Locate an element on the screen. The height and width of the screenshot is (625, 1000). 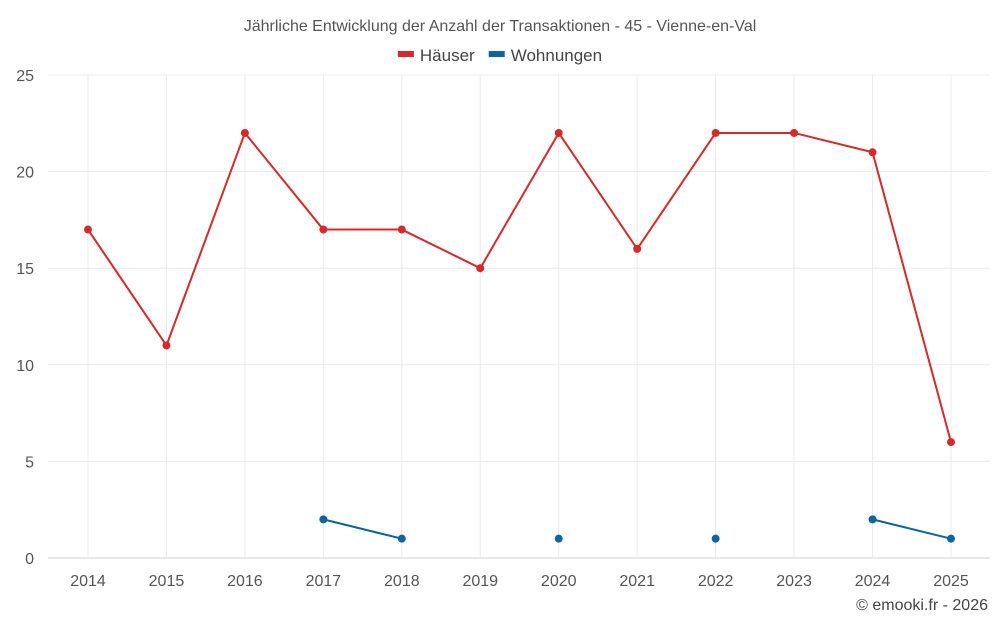
y-tick-label: 10 is located at coordinates (25, 366).